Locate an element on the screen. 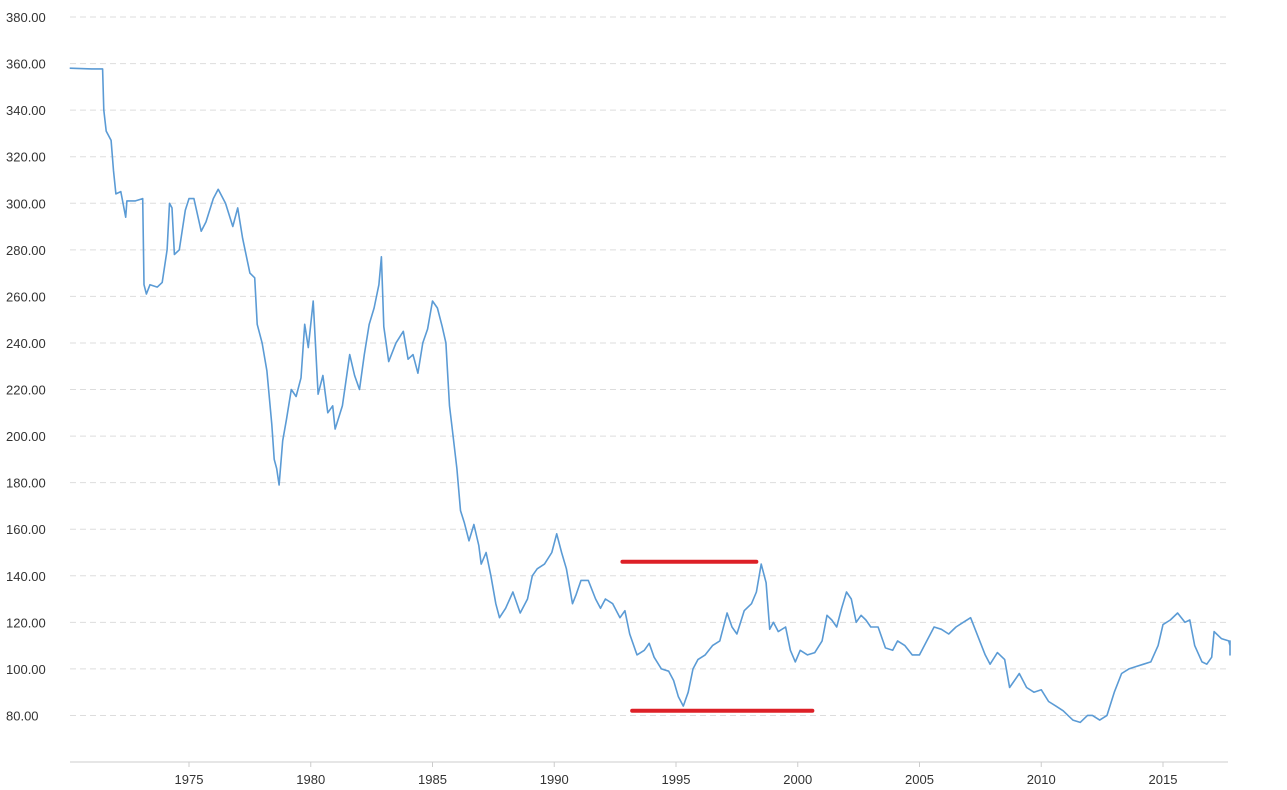 This screenshot has height=790, width=1287. x-tick-label: 1990 is located at coordinates (554, 779).